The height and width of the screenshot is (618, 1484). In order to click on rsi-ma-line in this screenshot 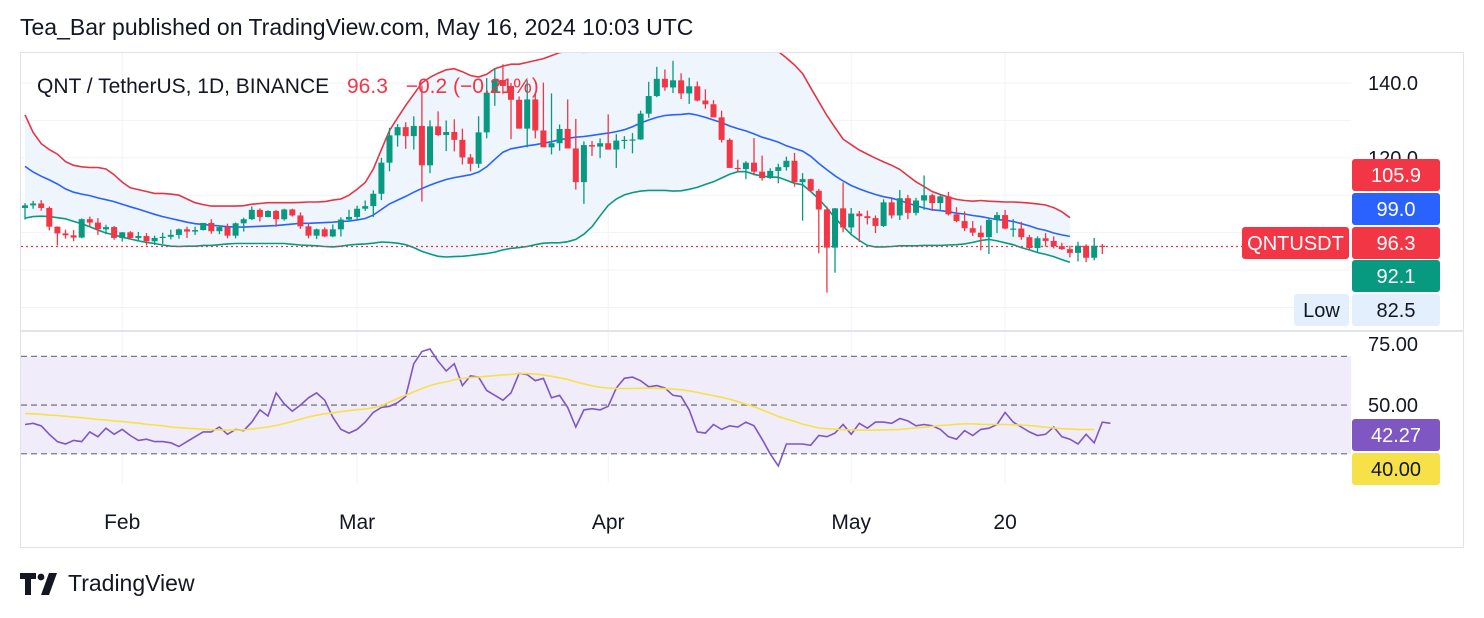, I will do `click(559, 401)`.